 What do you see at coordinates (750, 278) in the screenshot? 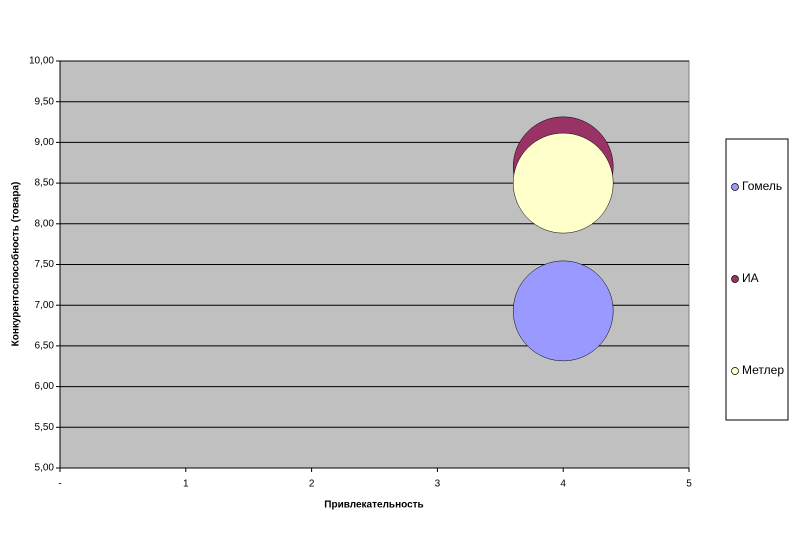
I see `legend-label: ИА` at bounding box center [750, 278].